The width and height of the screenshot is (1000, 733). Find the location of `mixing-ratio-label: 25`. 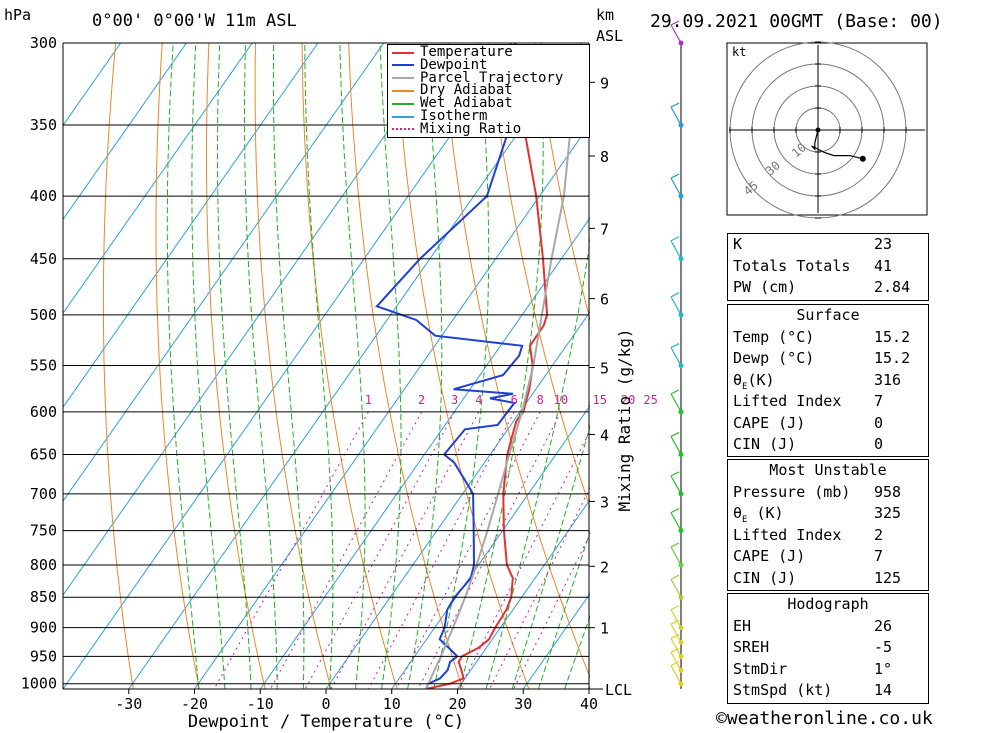

mixing-ratio-label: 25 is located at coordinates (650, 400).